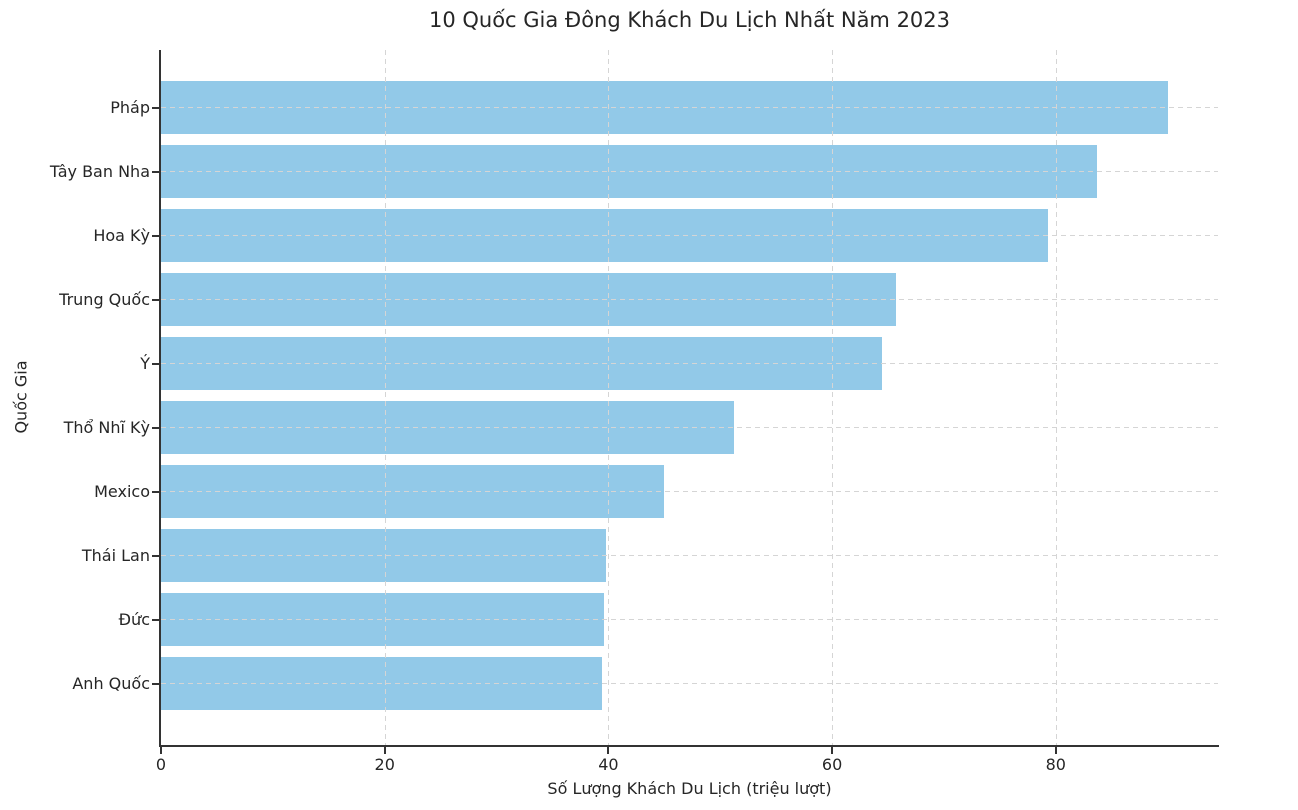 This screenshot has height=810, width=1298. I want to click on x-tick-label: 40, so click(608, 764).